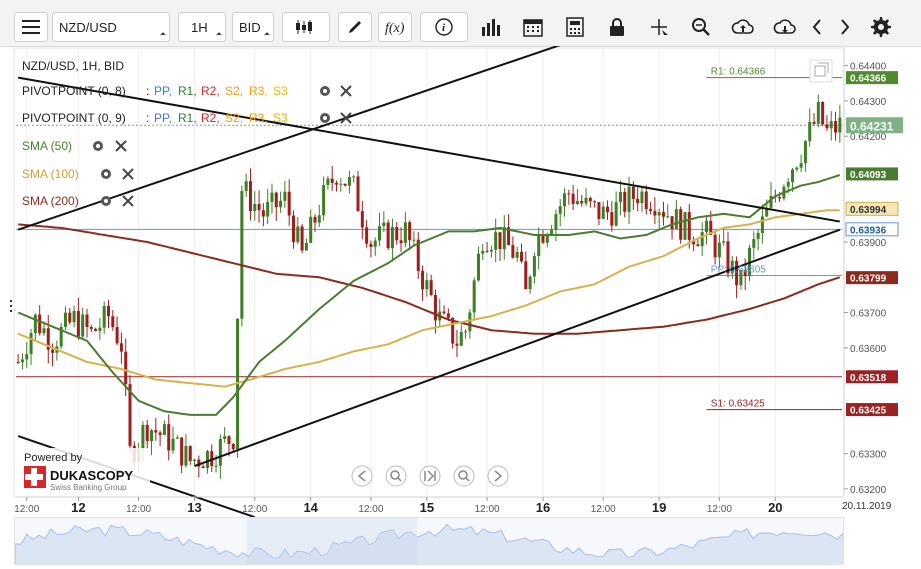 The image size is (921, 569). Describe the element at coordinates (491, 27) in the screenshot. I see `volume-button` at that location.